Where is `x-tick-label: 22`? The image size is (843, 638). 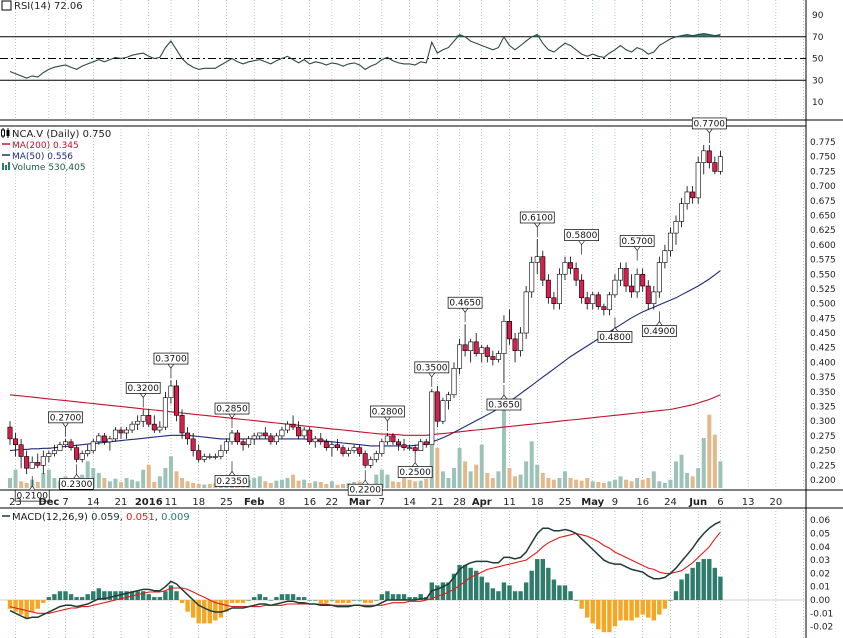 x-tick-label: 22 is located at coordinates (332, 502).